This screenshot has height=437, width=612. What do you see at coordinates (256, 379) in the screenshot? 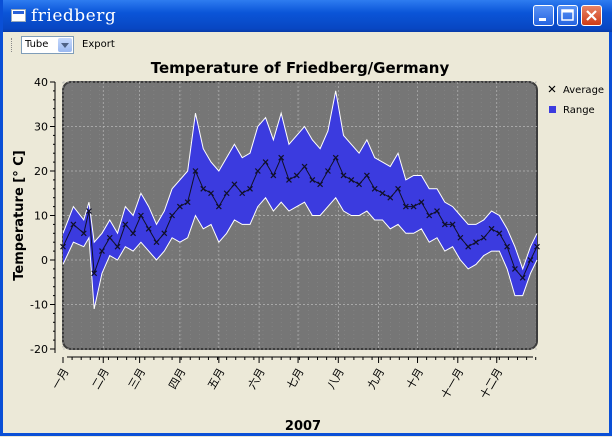
I see `x-tick-label: 六月` at bounding box center [256, 379].